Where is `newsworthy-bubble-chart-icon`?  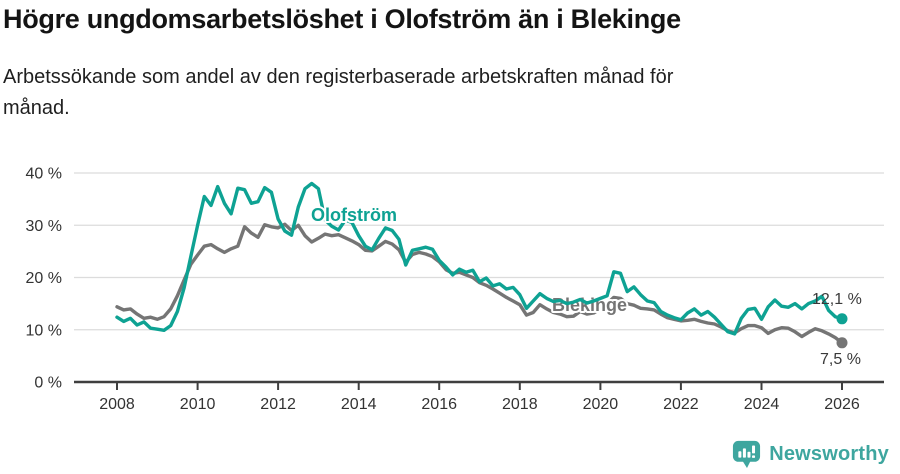
newsworthy-bubble-chart-icon is located at coordinates (747, 454).